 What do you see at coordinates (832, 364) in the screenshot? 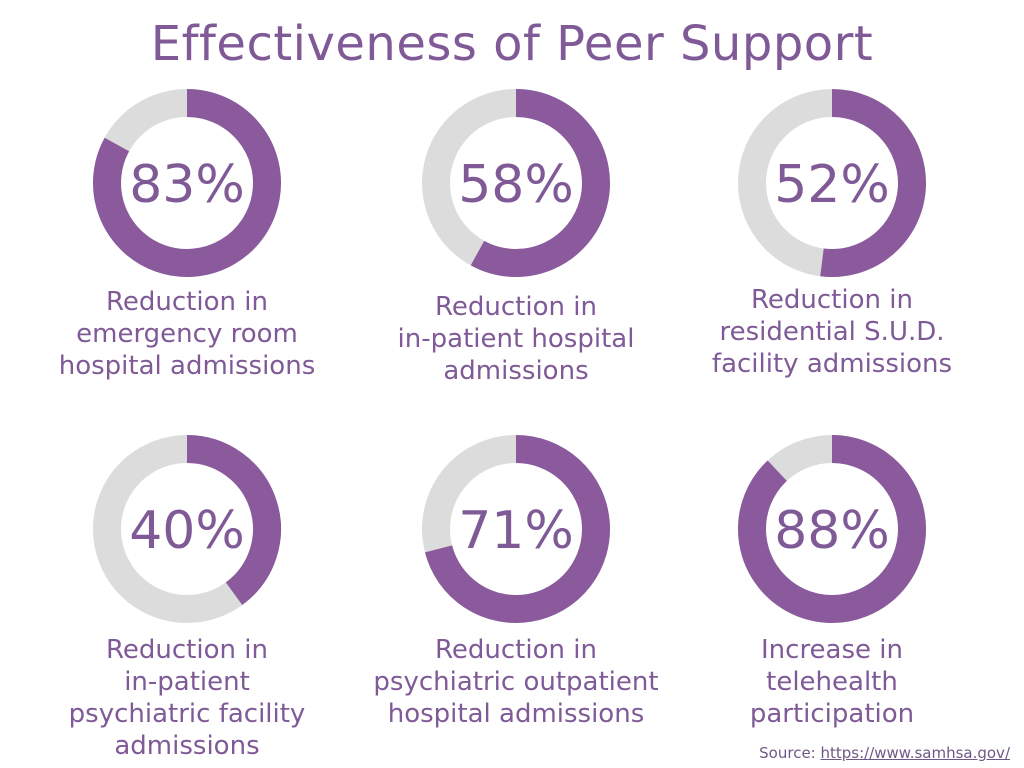
I see `caption-line: facility admissions` at bounding box center [832, 364].